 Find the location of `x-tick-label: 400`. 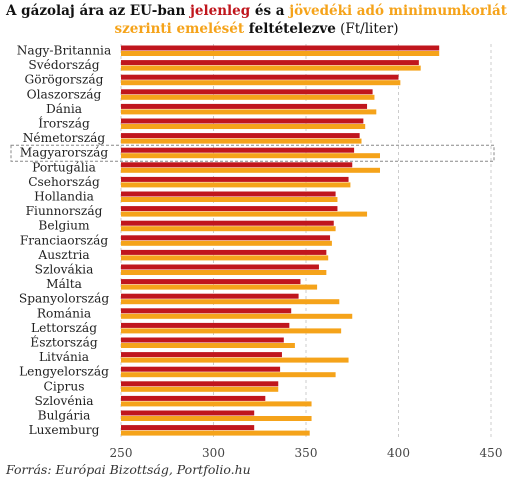

x-tick-label: 400 is located at coordinates (398, 453).